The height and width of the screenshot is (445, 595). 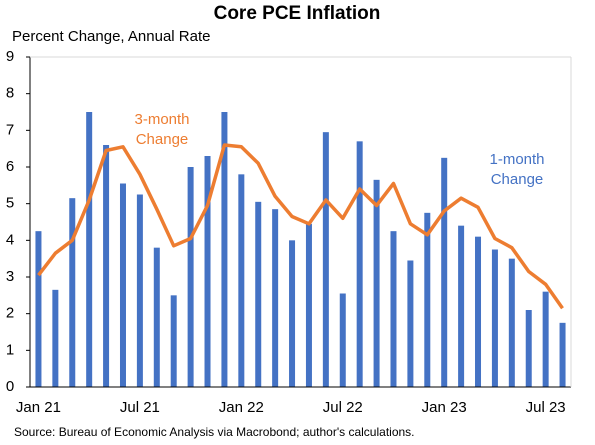 I want to click on y-tick-label: 0, so click(x=10, y=386).